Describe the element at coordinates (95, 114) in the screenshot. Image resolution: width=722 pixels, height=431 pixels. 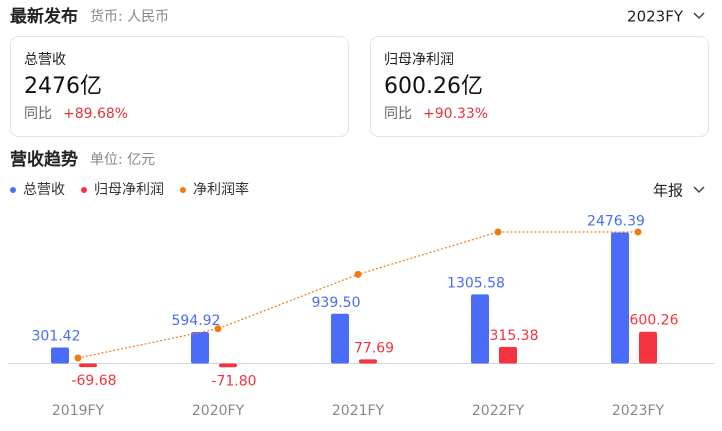
I see `yoy-value: +89.68%` at that location.